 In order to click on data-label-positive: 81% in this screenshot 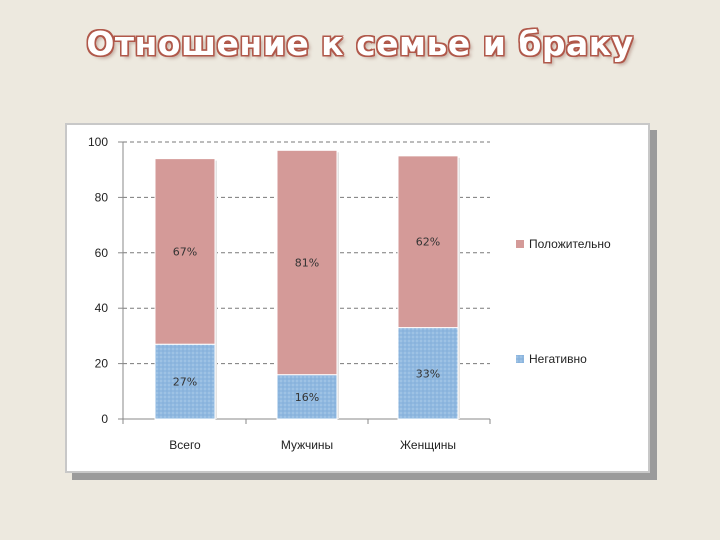, I will do `click(307, 262)`.